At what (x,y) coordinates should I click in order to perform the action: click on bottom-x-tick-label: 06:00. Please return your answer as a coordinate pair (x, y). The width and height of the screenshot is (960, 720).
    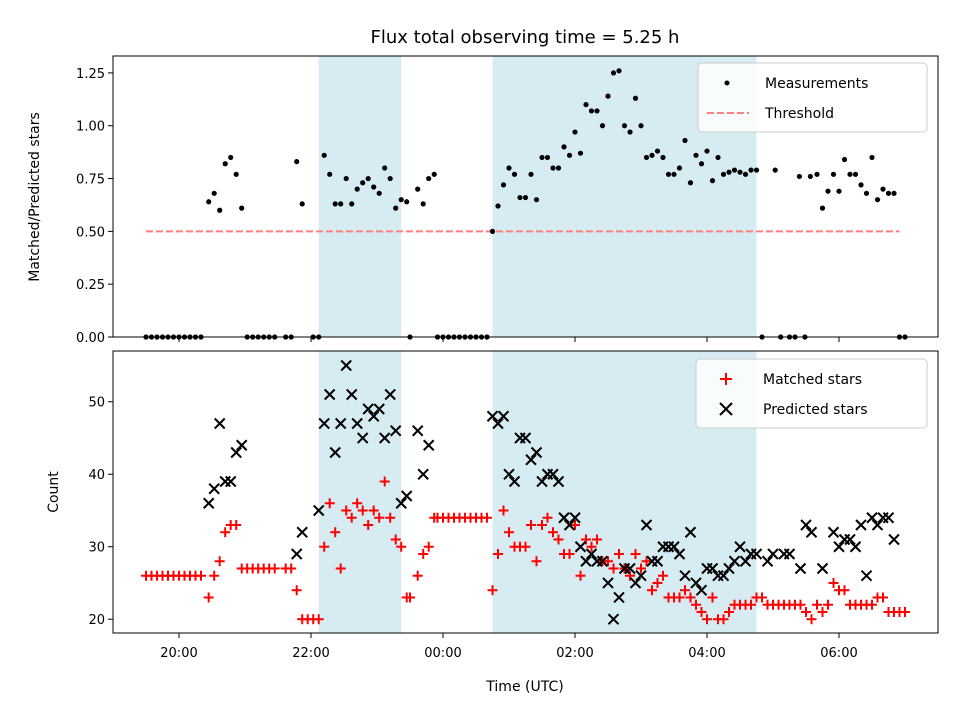
    Looking at the image, I should click on (838, 653).